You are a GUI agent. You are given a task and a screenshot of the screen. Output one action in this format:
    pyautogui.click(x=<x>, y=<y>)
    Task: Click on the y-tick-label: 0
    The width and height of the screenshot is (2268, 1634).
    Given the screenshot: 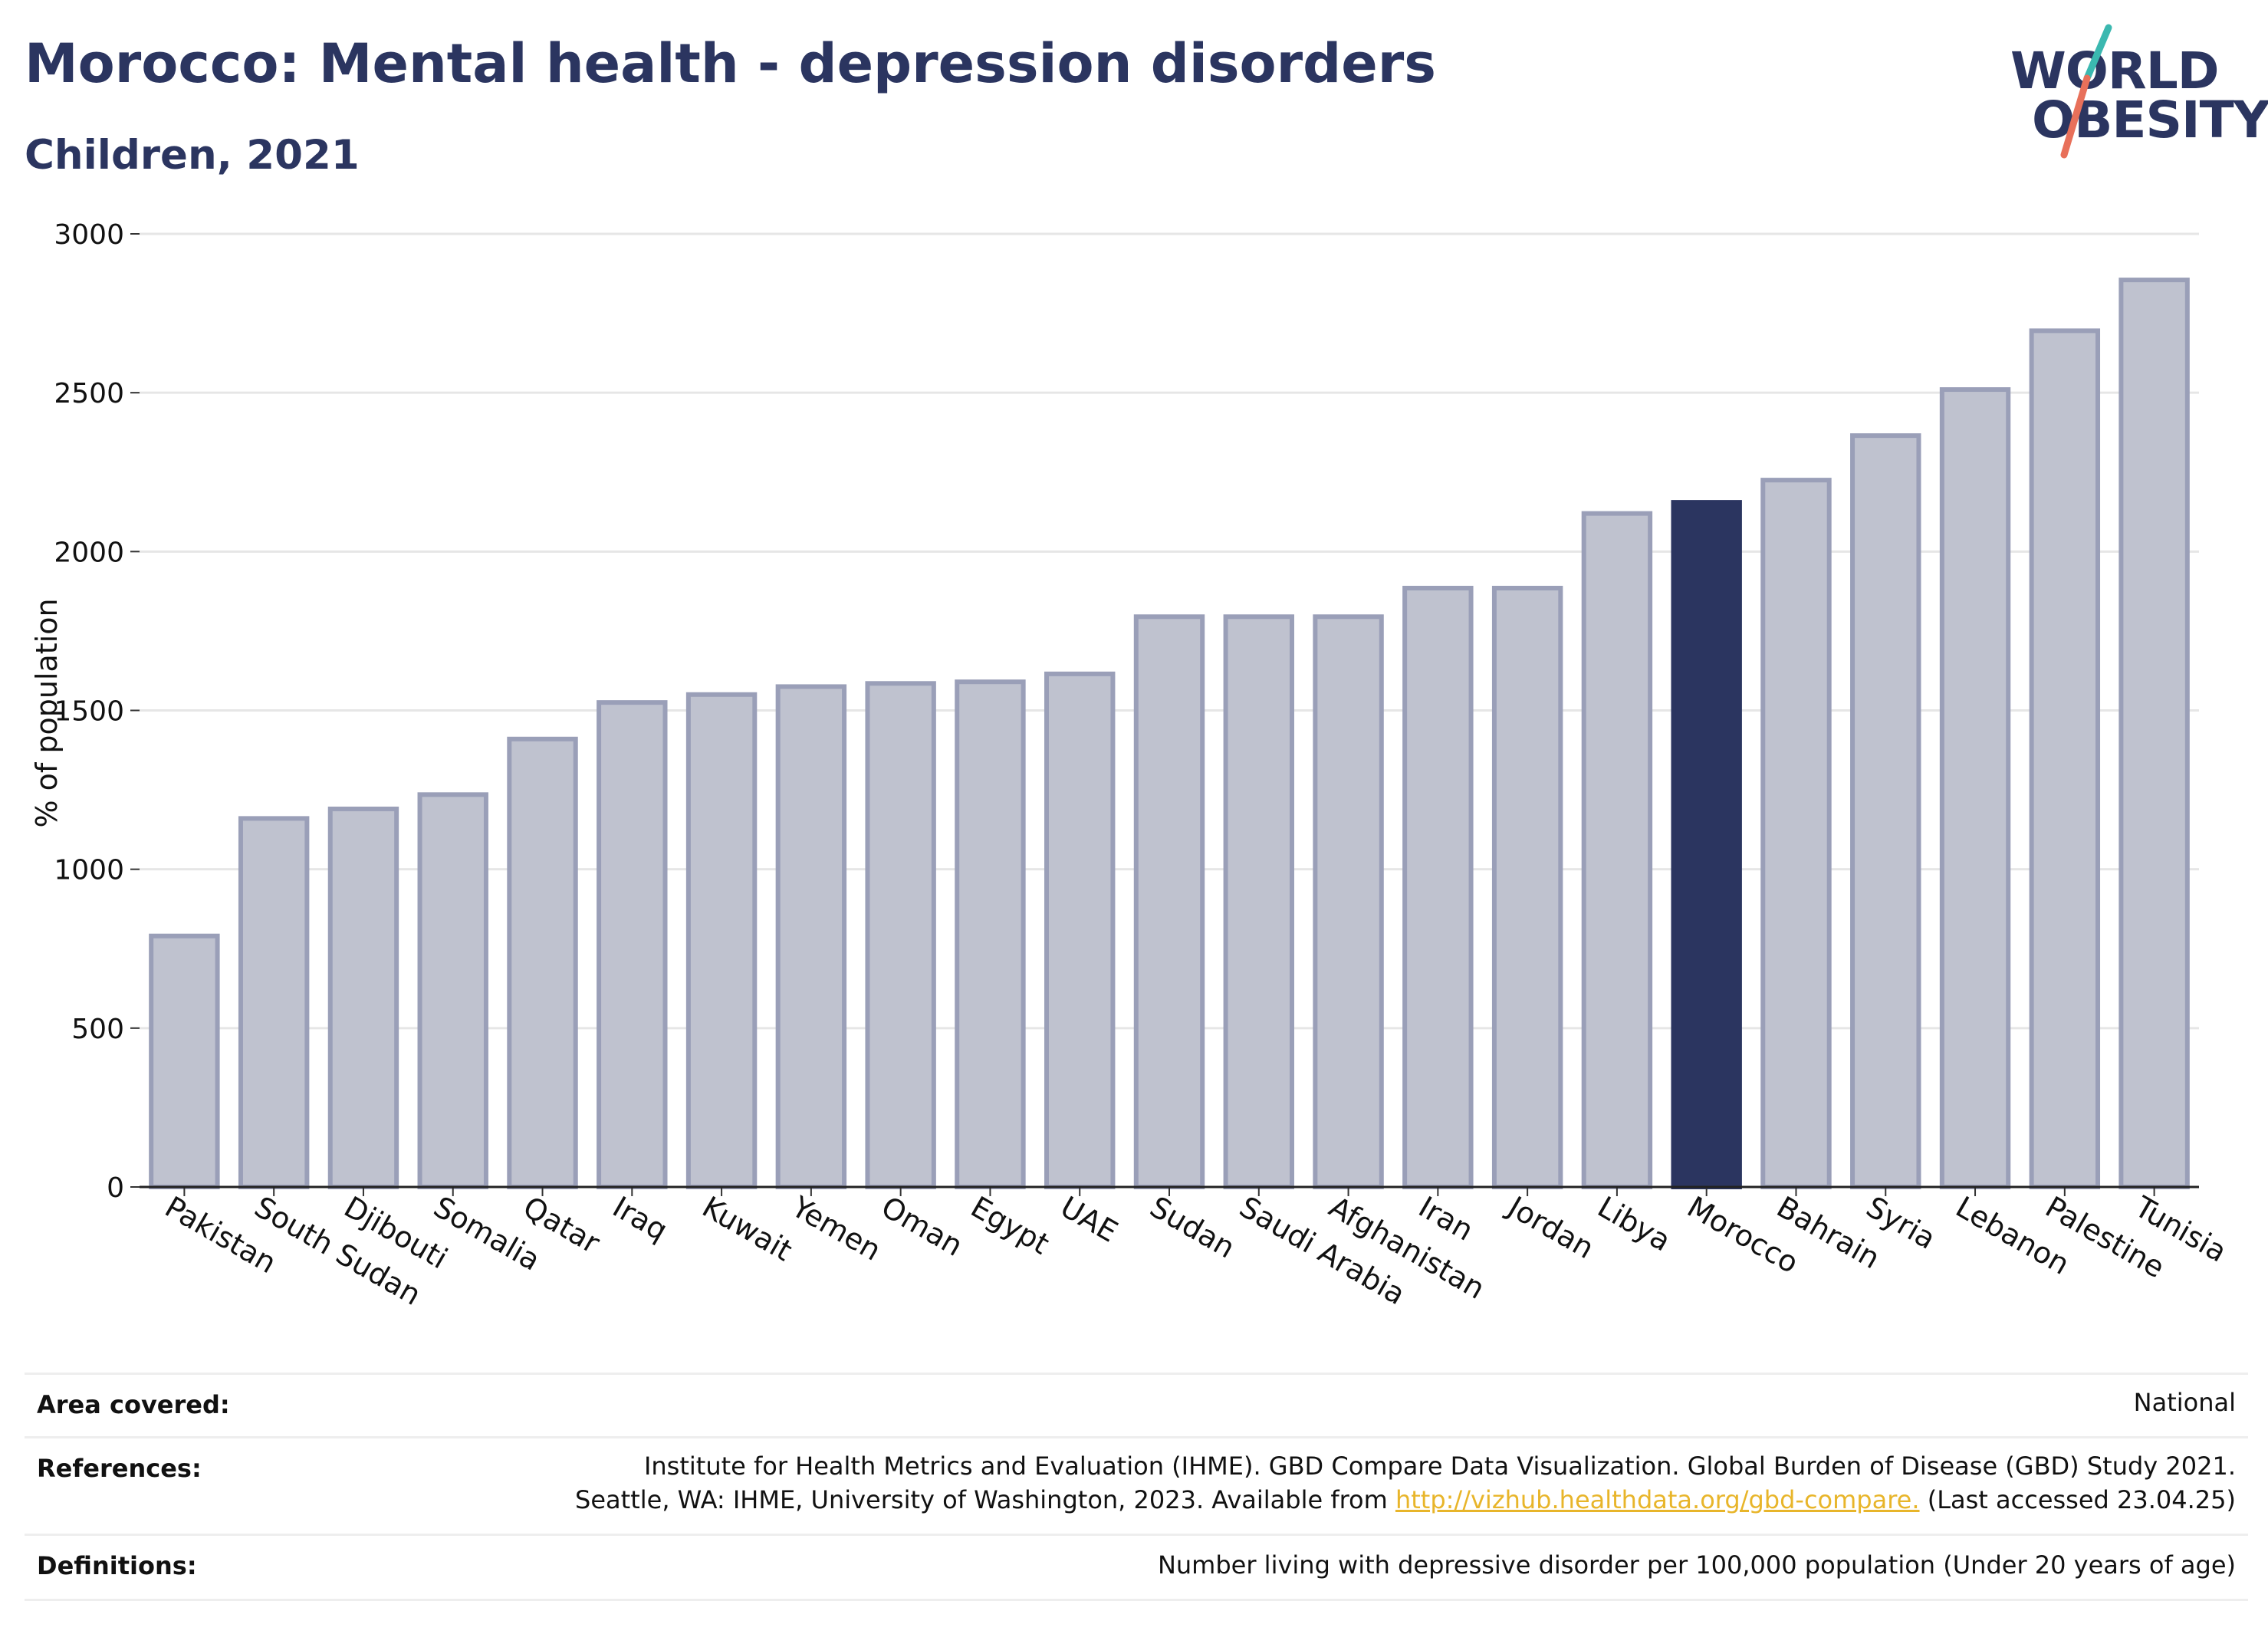 What is the action you would take?
    pyautogui.click(x=115, y=1188)
    